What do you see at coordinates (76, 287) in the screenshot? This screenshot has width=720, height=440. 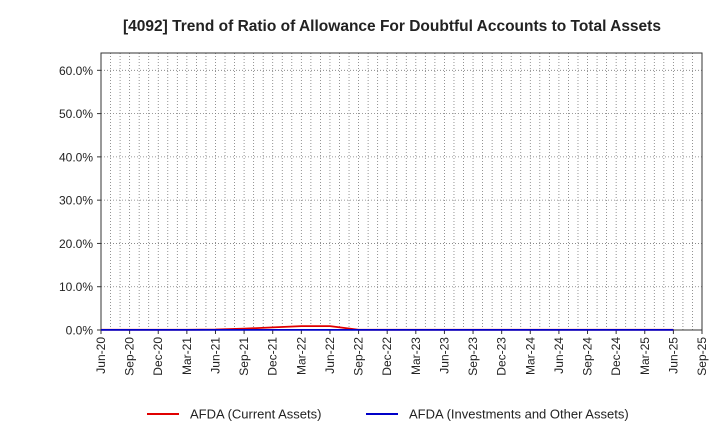 I see `y-tick-label: 10.0%` at bounding box center [76, 287].